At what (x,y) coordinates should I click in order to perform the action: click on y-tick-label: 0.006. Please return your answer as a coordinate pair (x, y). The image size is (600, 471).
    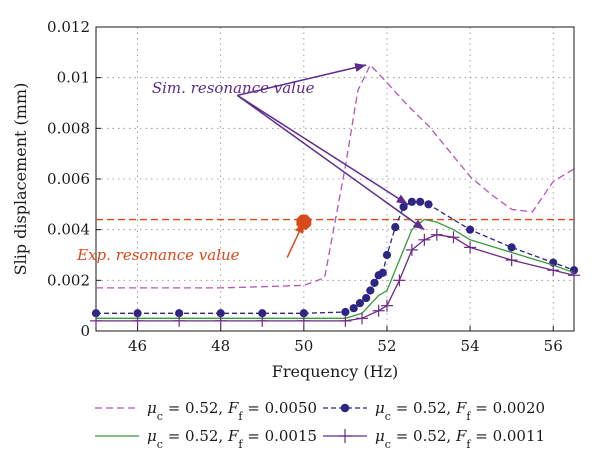
    Looking at the image, I should click on (68, 179).